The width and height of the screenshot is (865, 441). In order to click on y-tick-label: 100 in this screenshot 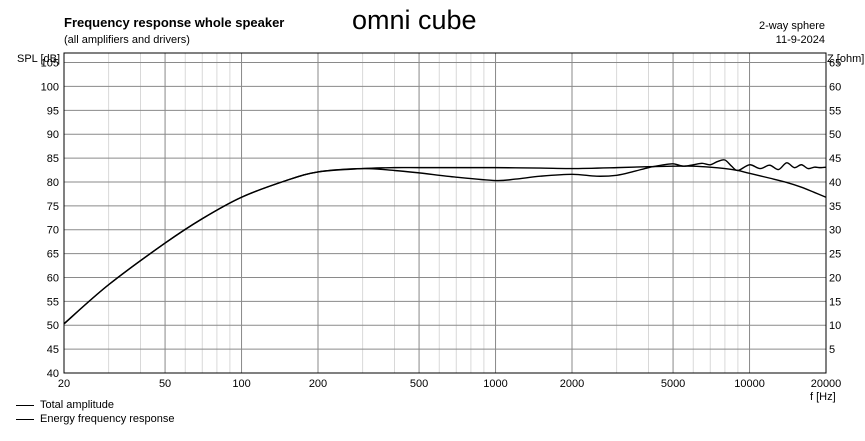, I will do `click(50, 87)`.